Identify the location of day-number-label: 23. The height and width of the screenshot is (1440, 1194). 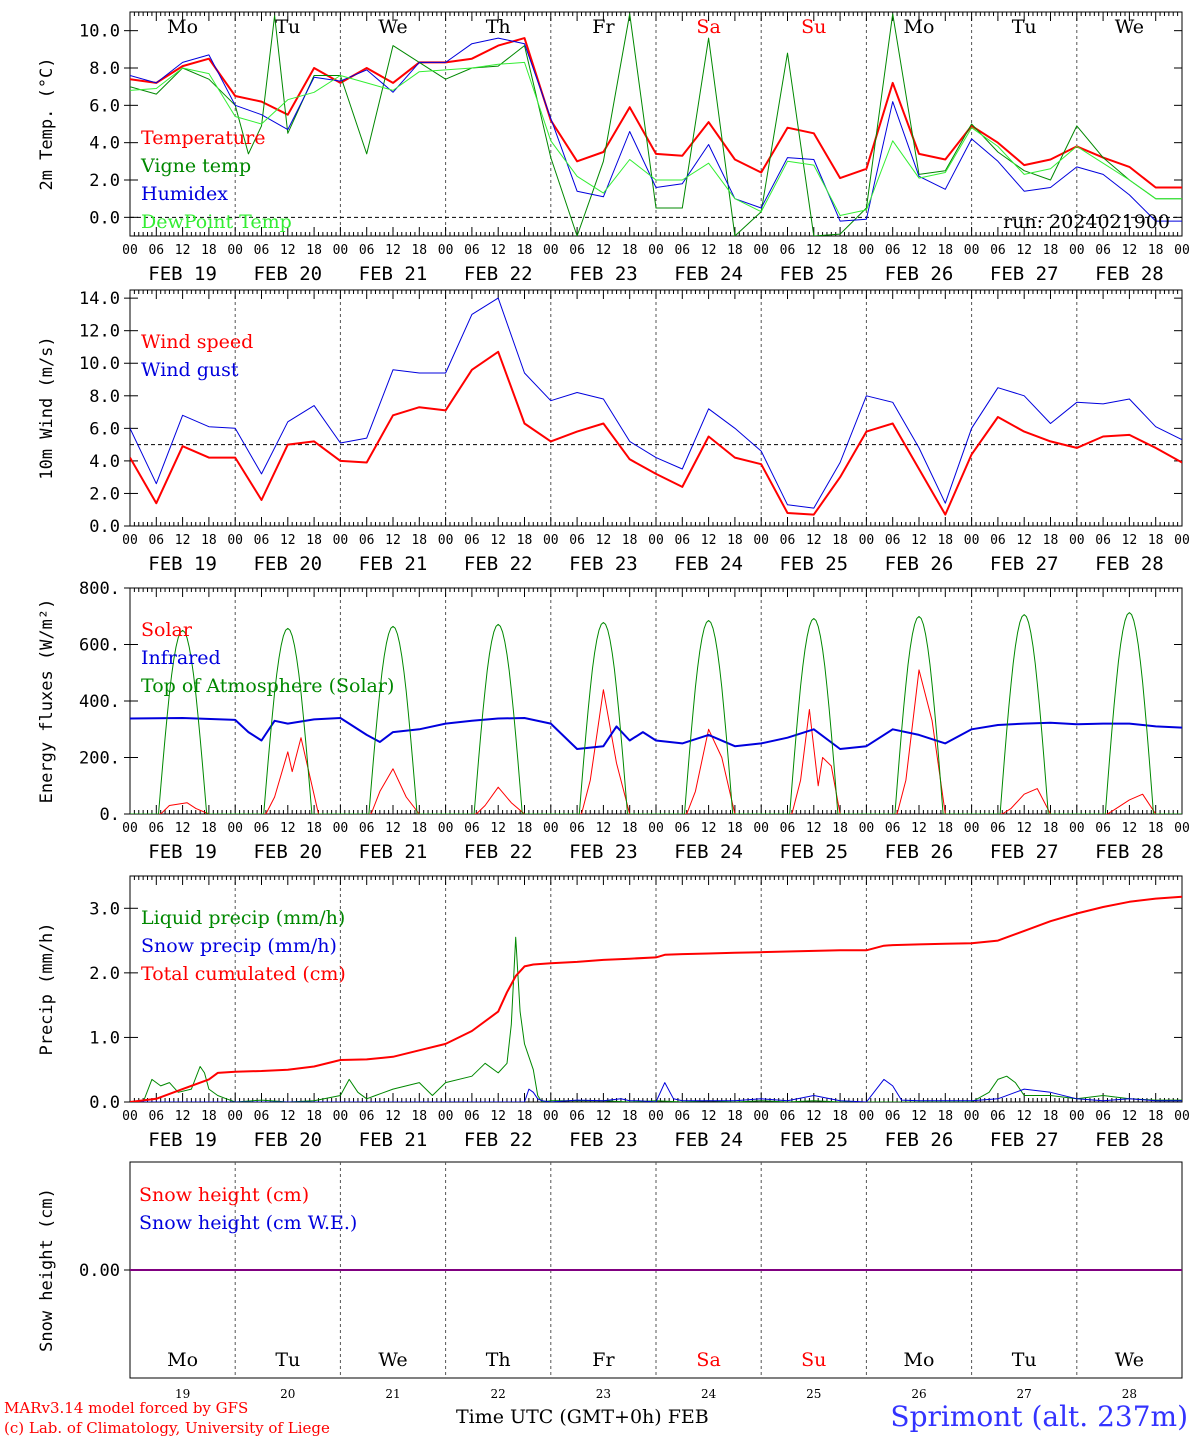
(603, 1394).